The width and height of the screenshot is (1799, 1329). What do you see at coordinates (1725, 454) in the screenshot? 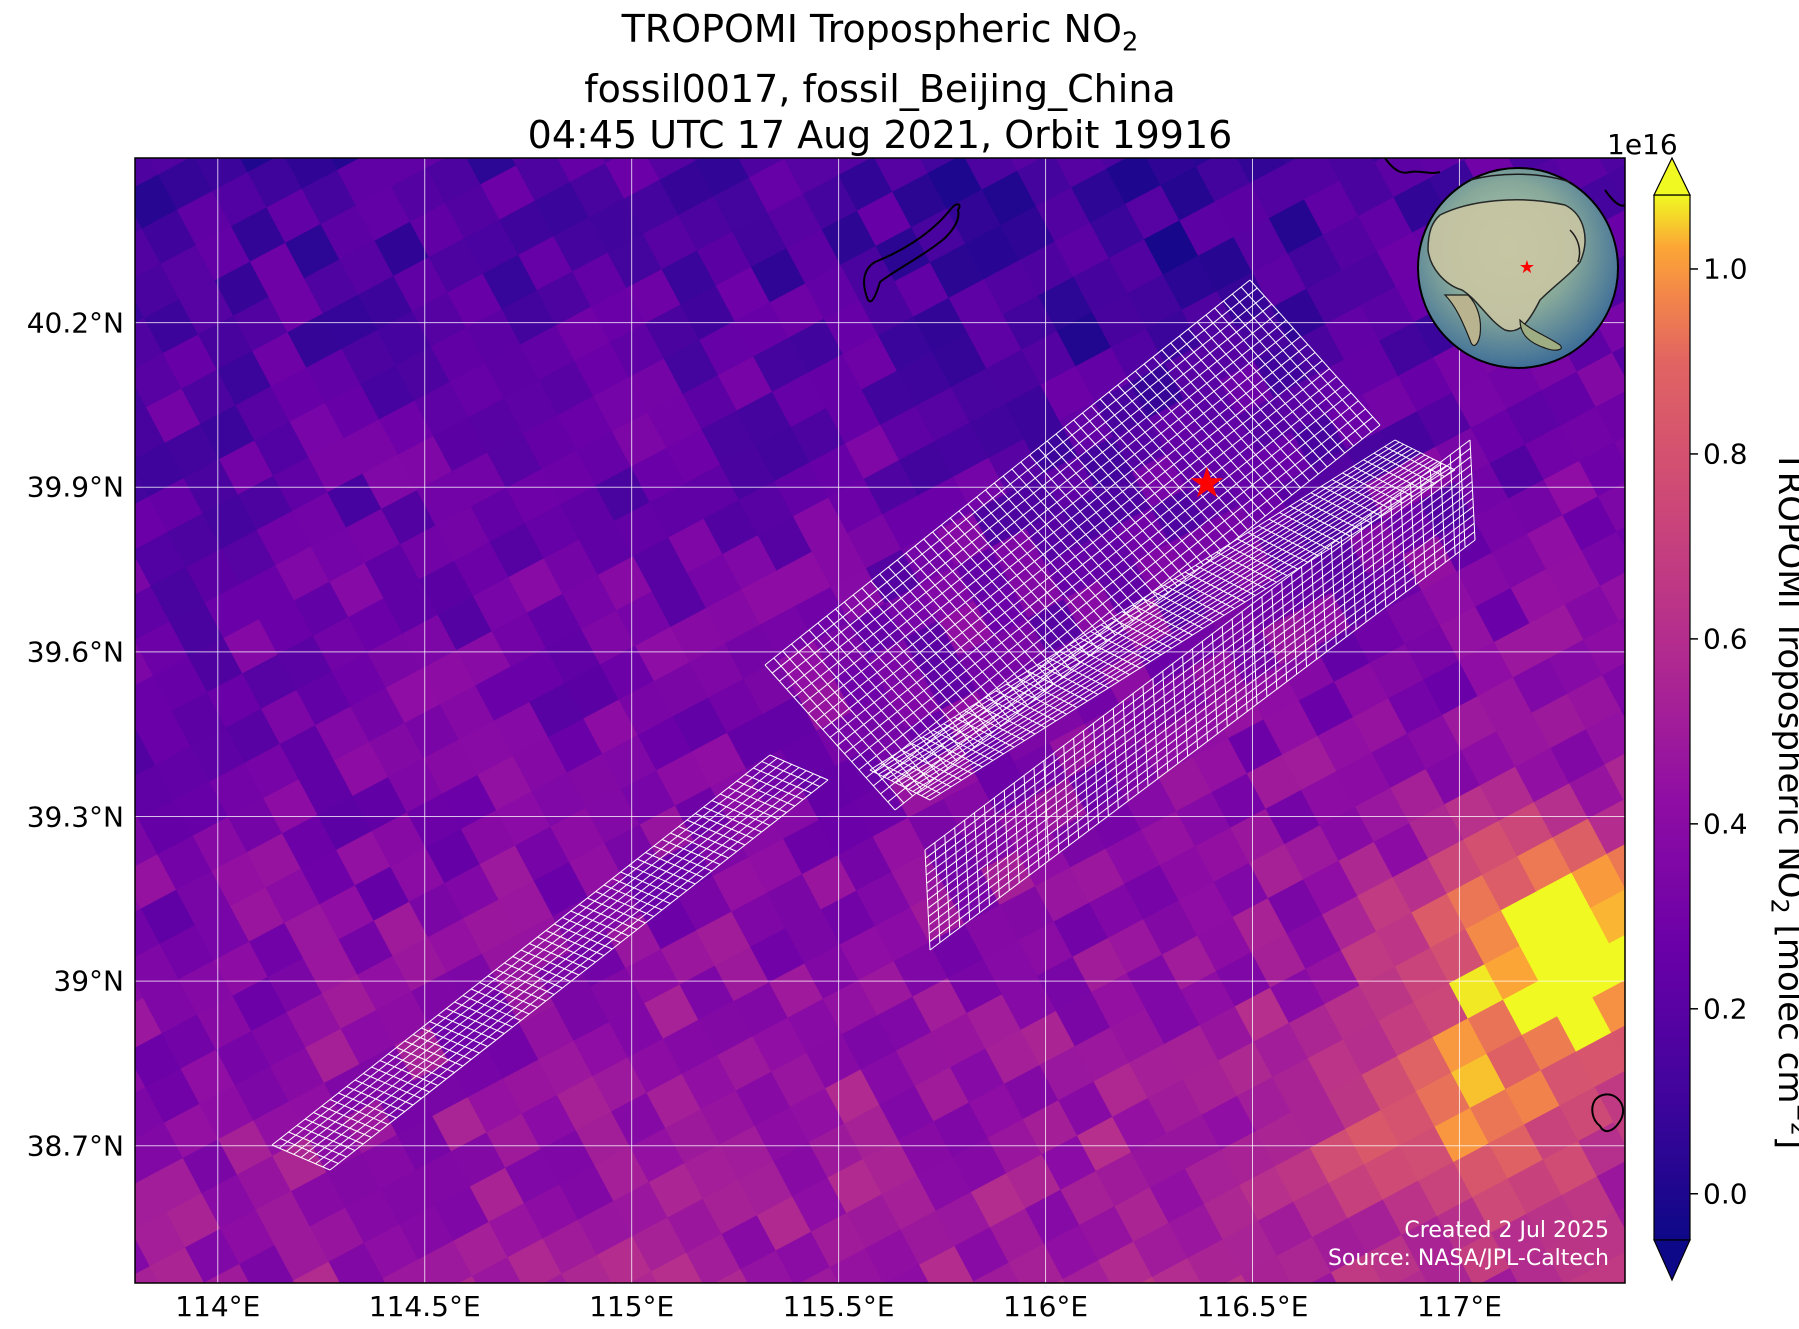
I see `colorbar-tick-label: 0.8` at bounding box center [1725, 454].